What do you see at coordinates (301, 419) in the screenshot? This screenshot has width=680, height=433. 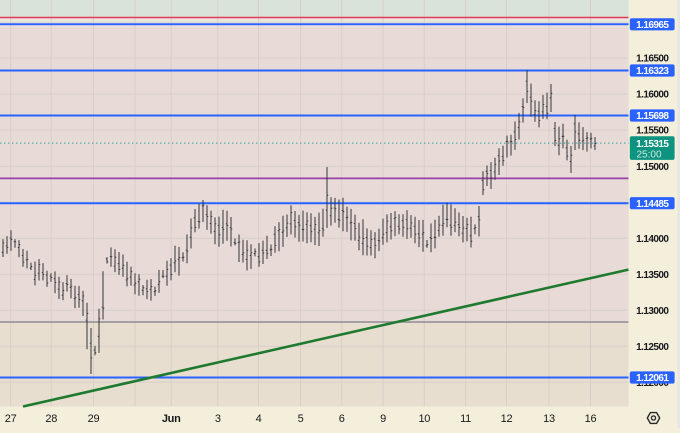 I see `svg-text: 5` at bounding box center [301, 419].